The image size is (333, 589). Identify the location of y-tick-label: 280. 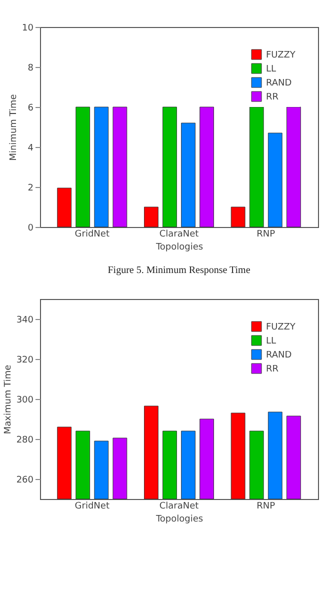
(25, 441).